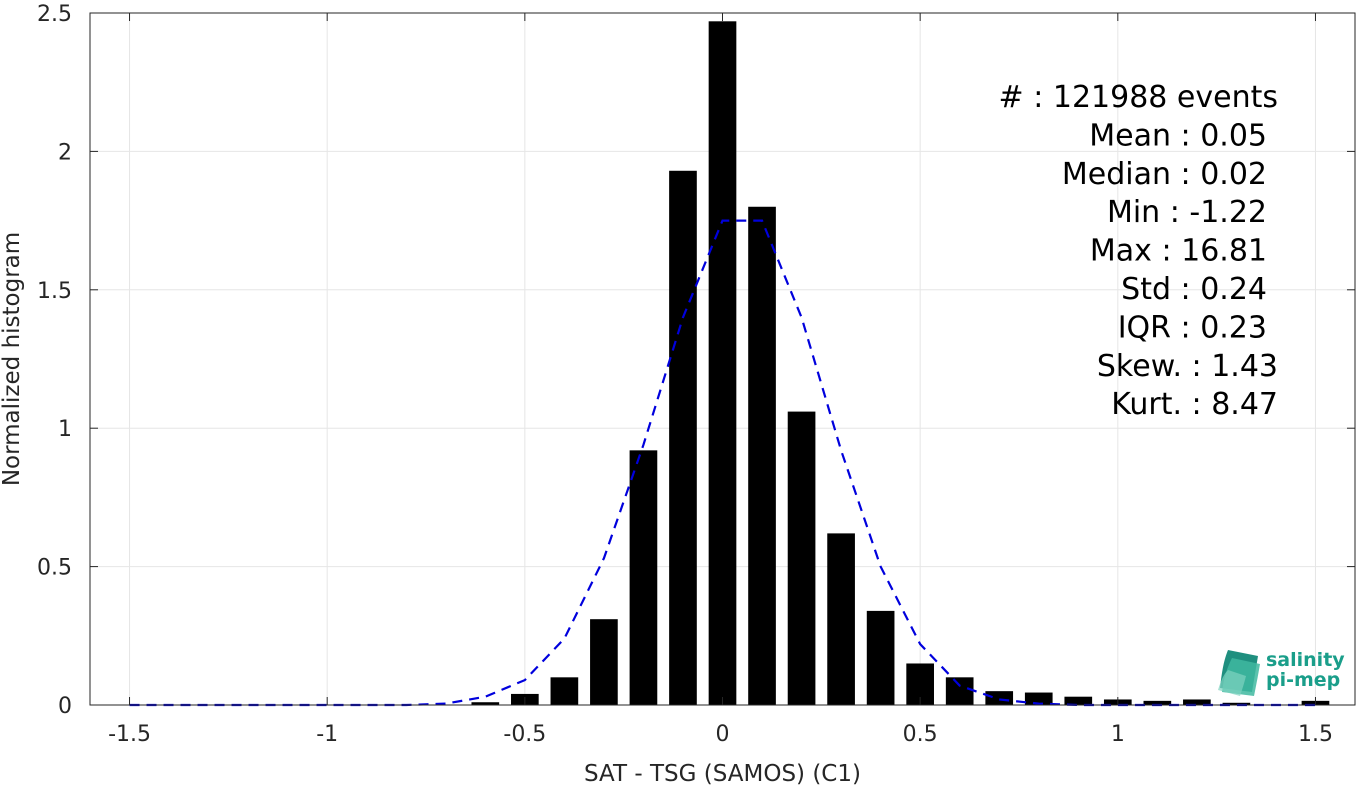  What do you see at coordinates (54, 360) in the screenshot?
I see `y-tick-labels: 0 0.5 1 1.5 2 2.5` at bounding box center [54, 360].